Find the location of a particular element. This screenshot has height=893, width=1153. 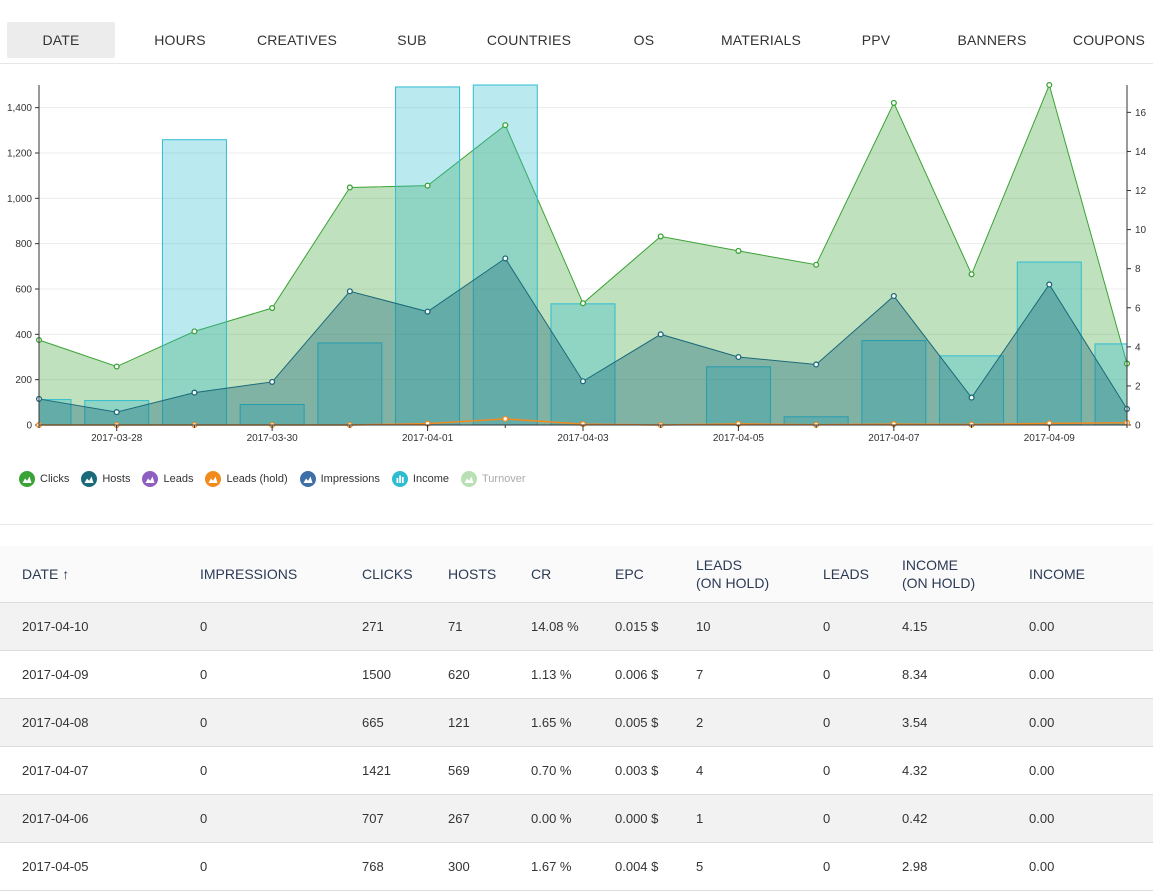

cell-cr: 1.65 % is located at coordinates (551, 722).